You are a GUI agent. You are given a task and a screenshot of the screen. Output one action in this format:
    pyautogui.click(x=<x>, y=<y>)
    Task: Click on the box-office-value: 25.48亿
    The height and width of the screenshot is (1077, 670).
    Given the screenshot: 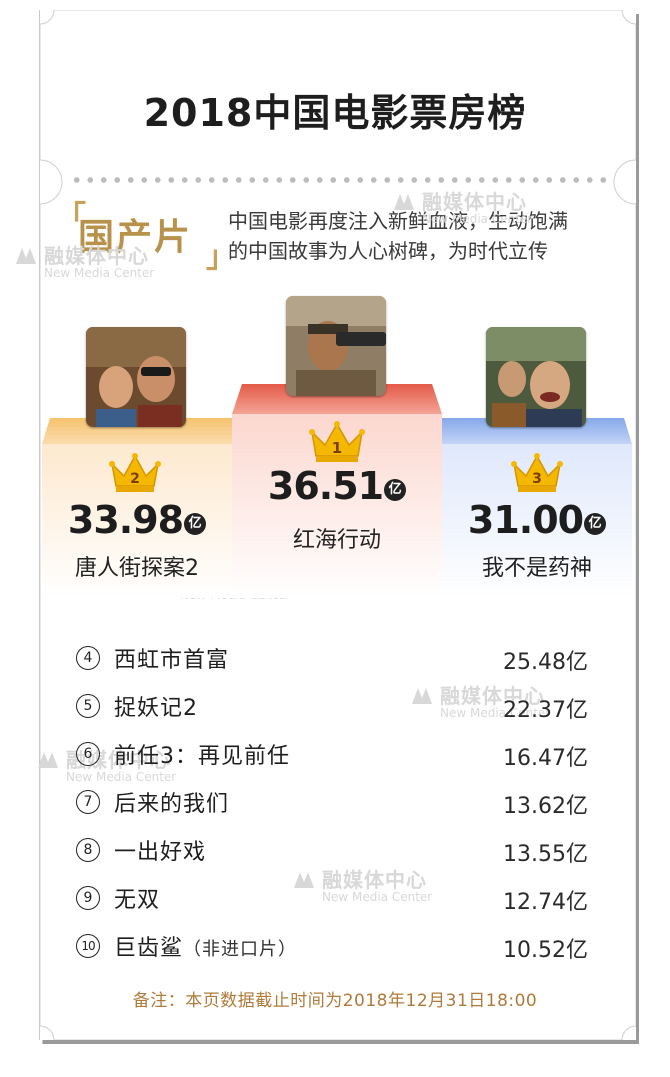 What is the action you would take?
    pyautogui.click(x=545, y=662)
    